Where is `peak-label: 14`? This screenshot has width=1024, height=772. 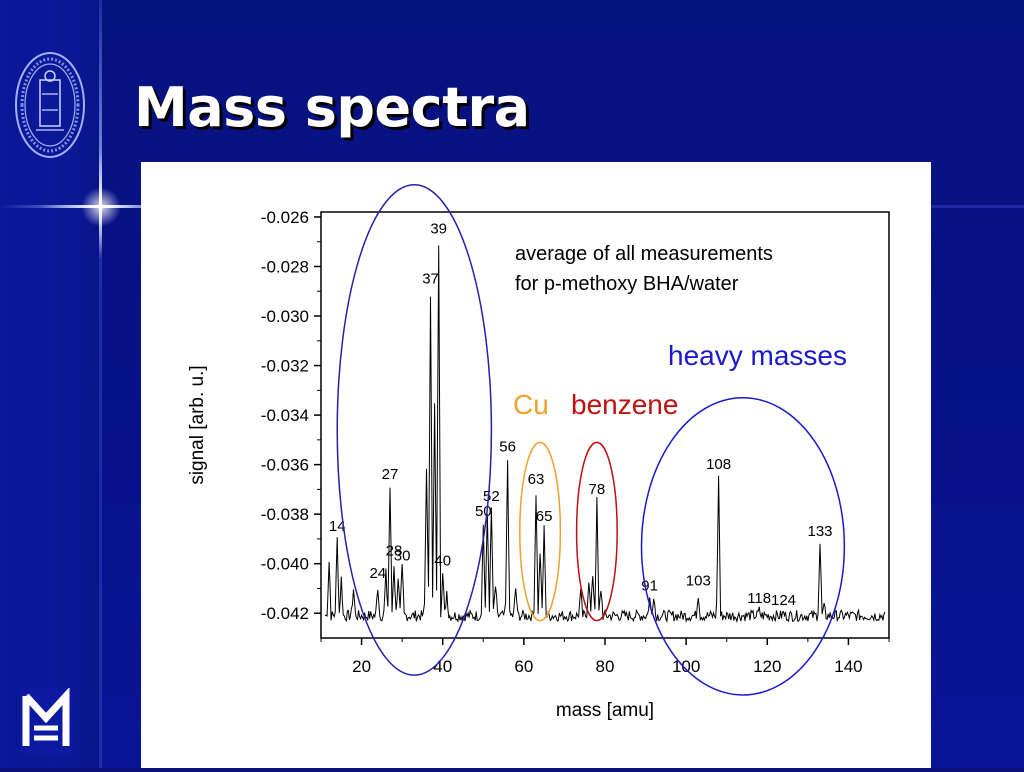 peak-label: 14 is located at coordinates (337, 526).